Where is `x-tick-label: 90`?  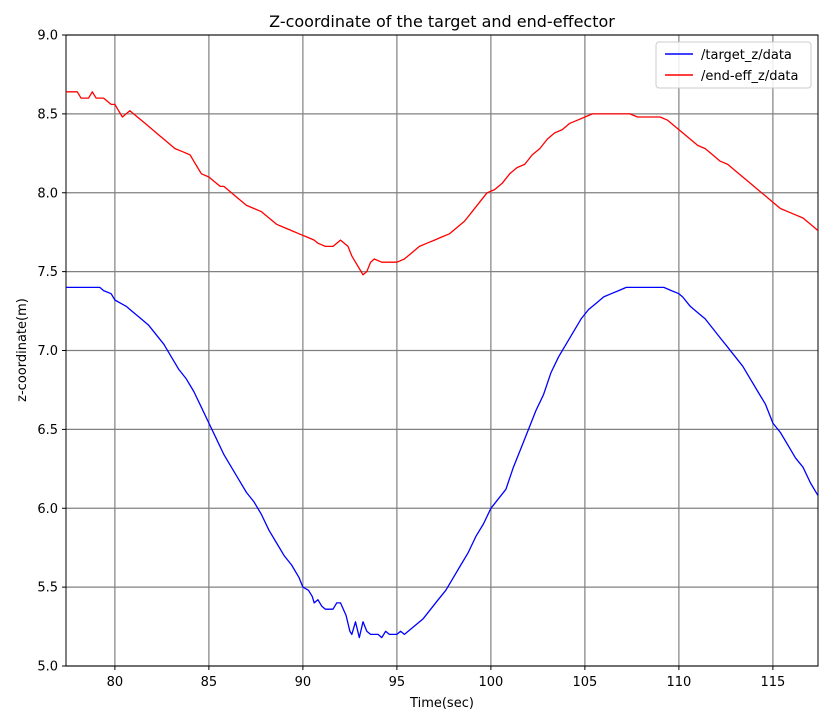 x-tick-label: 90 is located at coordinates (303, 682).